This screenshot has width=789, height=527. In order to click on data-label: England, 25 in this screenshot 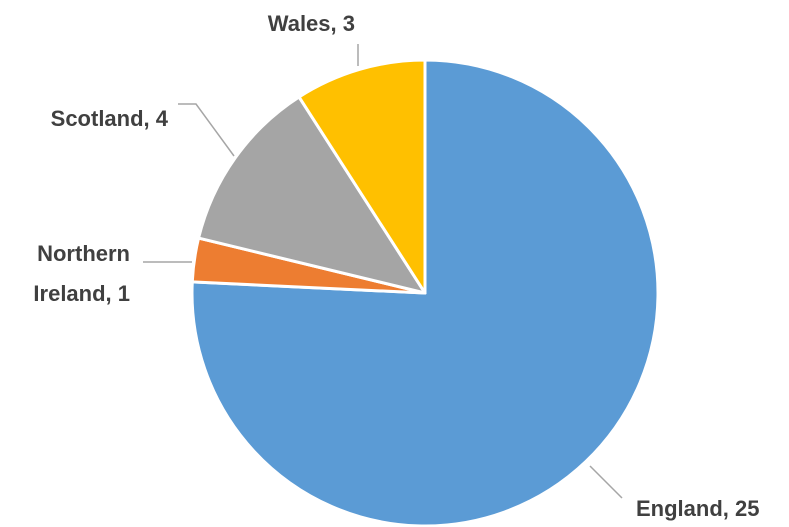, I will do `click(697, 508)`.